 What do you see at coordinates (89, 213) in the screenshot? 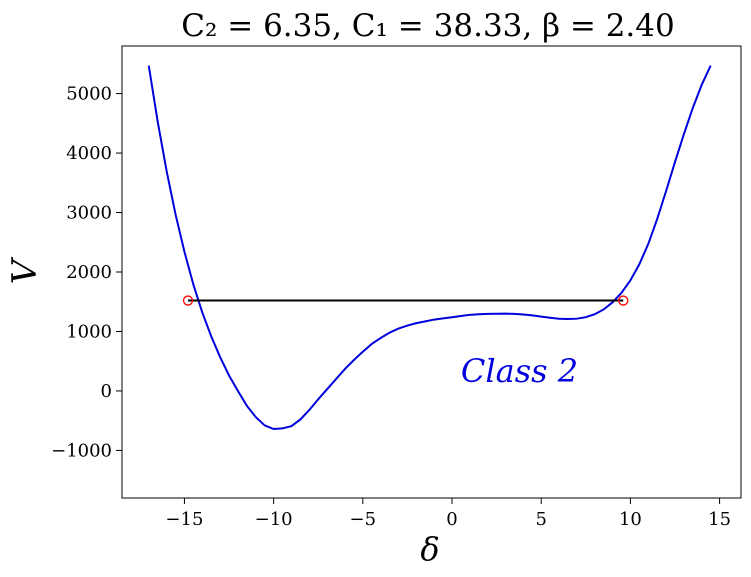
I see `y-tick-label: 3000` at bounding box center [89, 213].